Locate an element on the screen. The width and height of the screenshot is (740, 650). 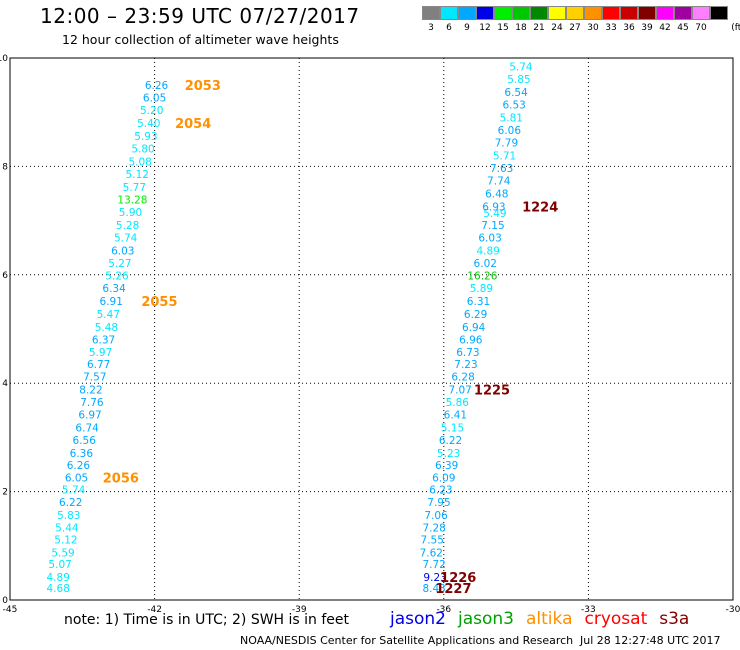
wave-height-value: 5.27 is located at coordinates (119, 264).